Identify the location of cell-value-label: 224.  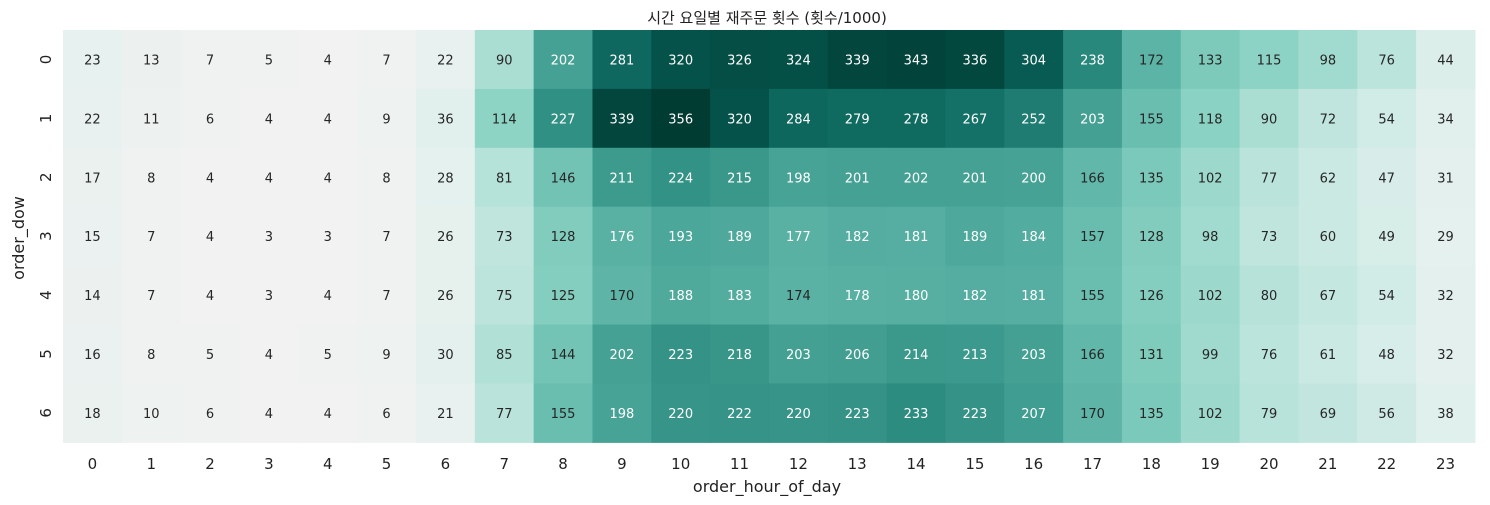
(680, 178).